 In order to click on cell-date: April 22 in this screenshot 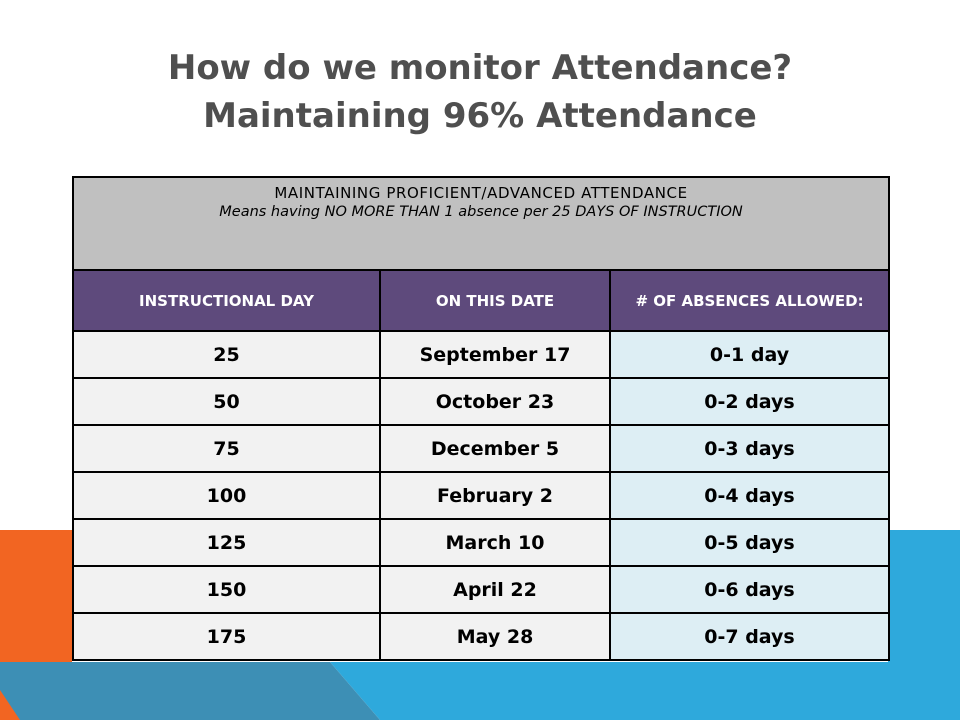, I will do `click(495, 589)`.